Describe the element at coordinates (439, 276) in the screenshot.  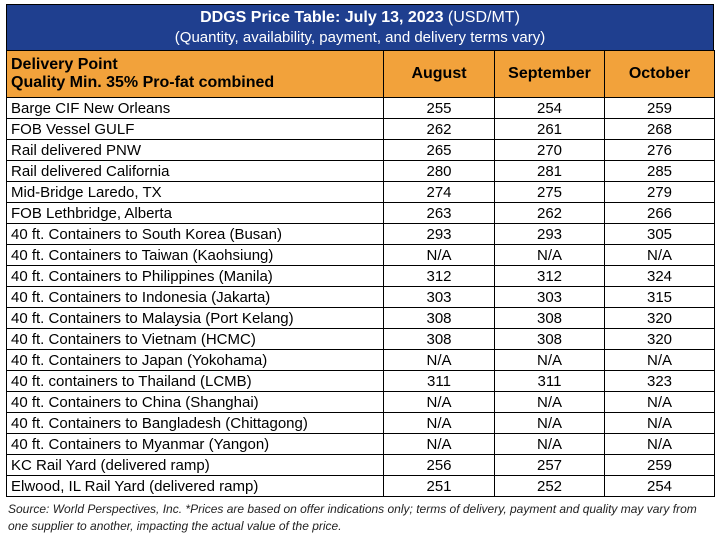
I see `price-cell-august: 312` at that location.